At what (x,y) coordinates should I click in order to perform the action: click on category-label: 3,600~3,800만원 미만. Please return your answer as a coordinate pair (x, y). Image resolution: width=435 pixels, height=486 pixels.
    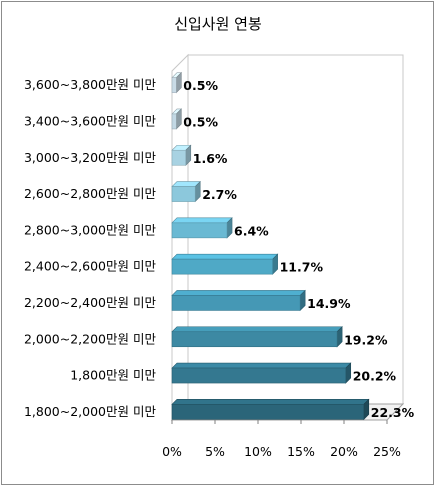
    Looking at the image, I should click on (90, 84).